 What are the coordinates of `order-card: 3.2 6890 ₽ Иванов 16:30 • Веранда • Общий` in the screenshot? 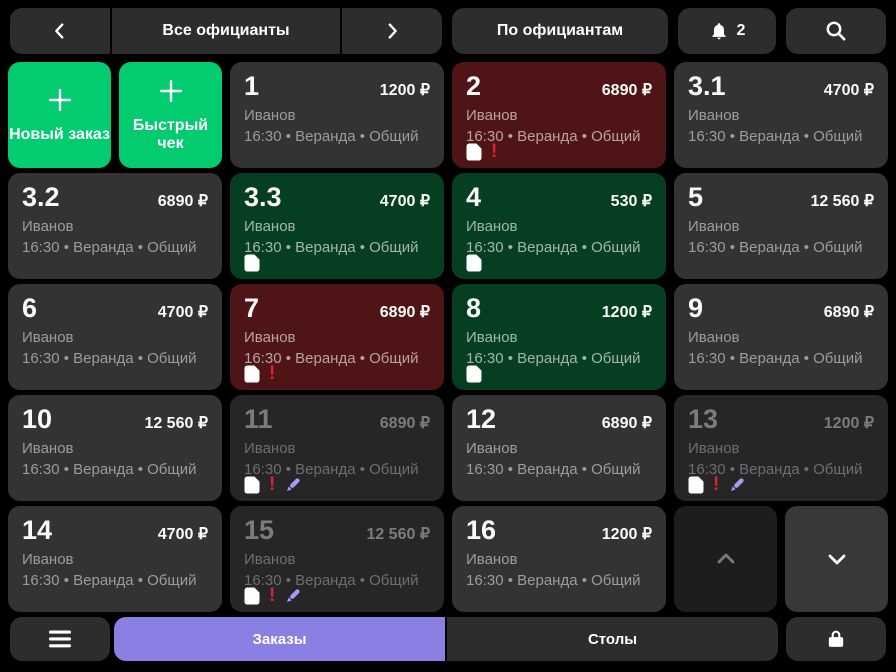 It's located at (115, 226).